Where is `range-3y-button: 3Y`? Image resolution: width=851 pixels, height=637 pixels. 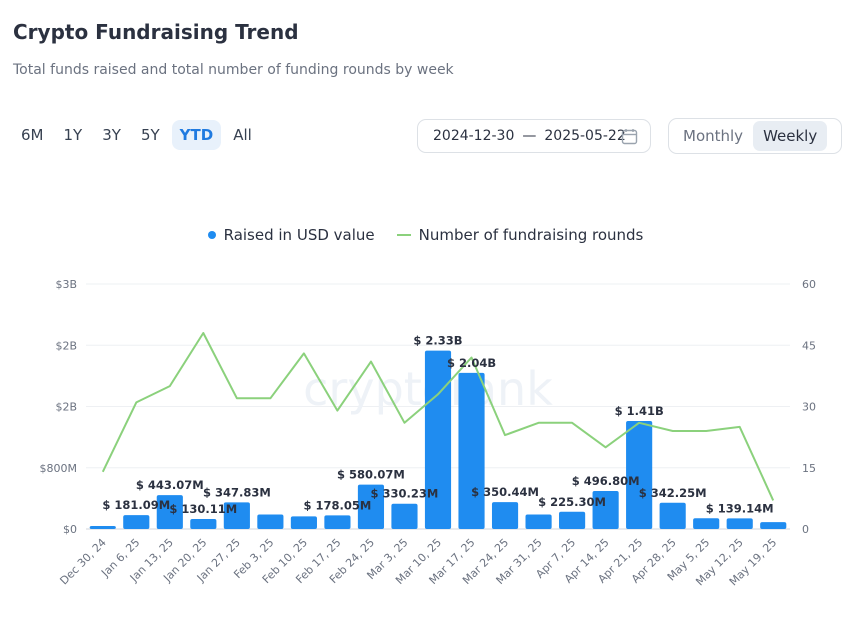
range-3y-button: 3Y is located at coordinates (111, 135).